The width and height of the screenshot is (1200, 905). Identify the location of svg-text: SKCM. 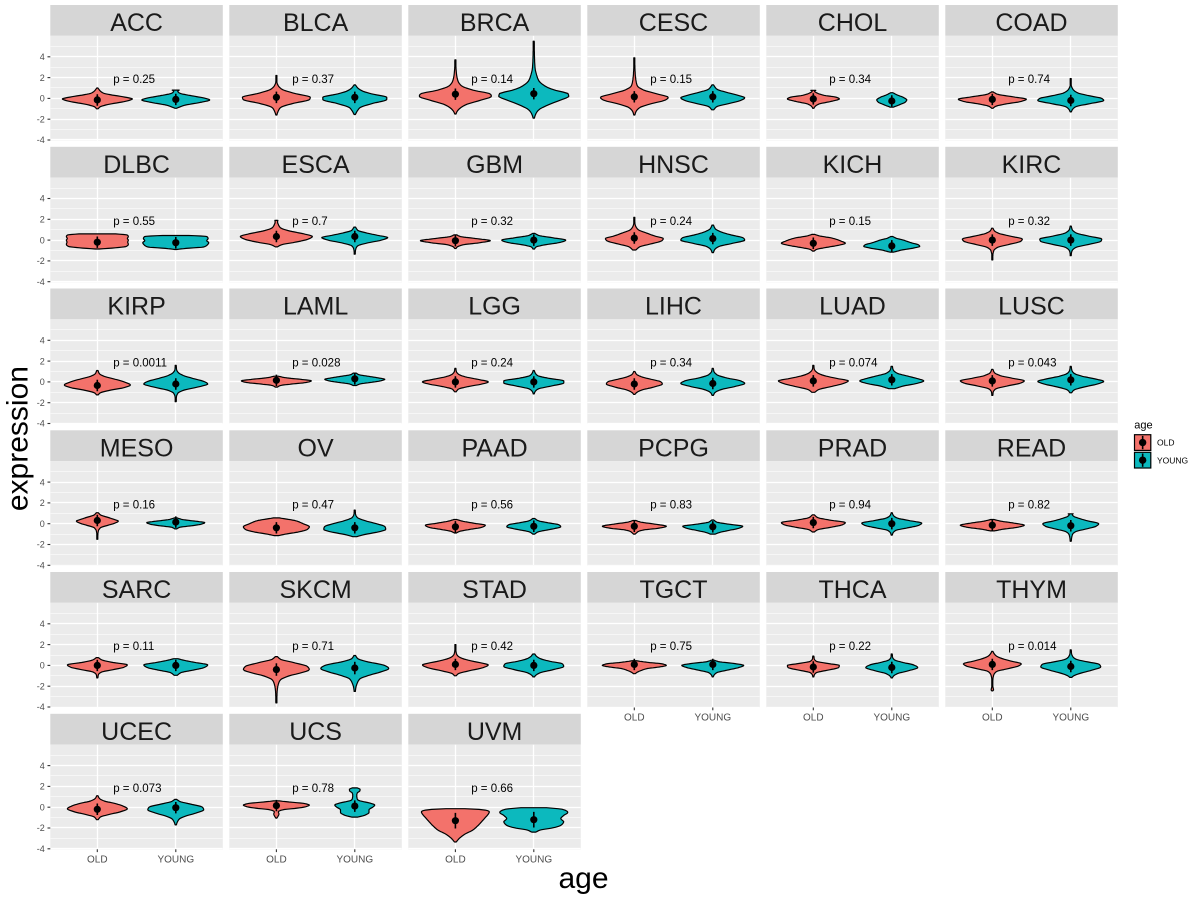
(315, 590).